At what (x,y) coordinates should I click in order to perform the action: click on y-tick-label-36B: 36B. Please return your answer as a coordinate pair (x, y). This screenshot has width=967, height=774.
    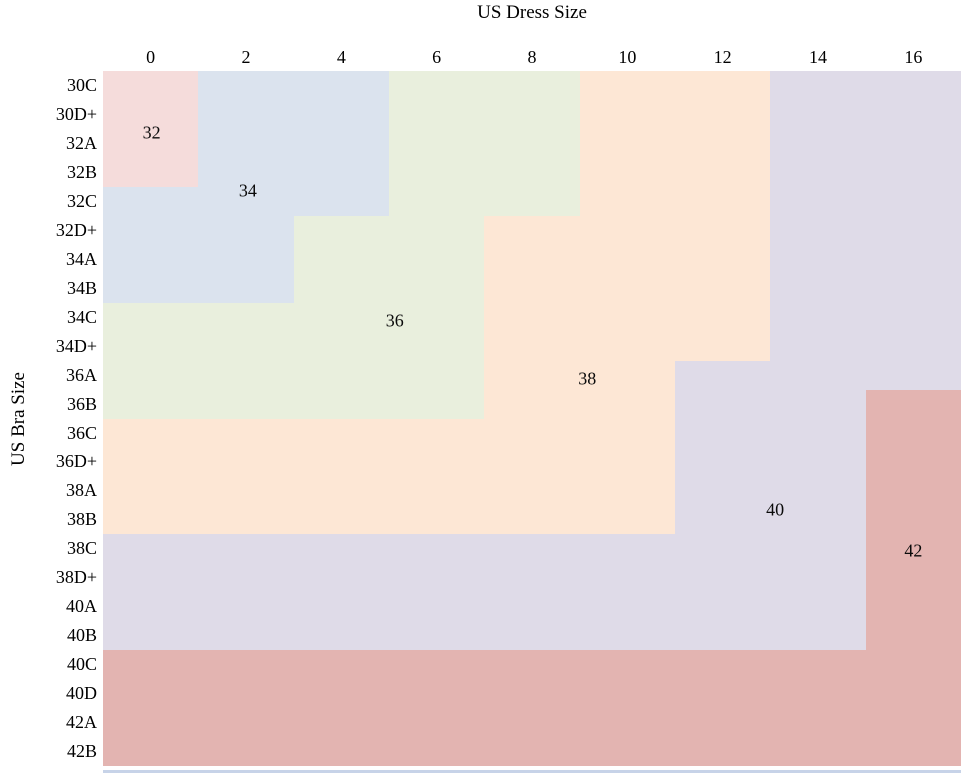
    Looking at the image, I should click on (81, 403).